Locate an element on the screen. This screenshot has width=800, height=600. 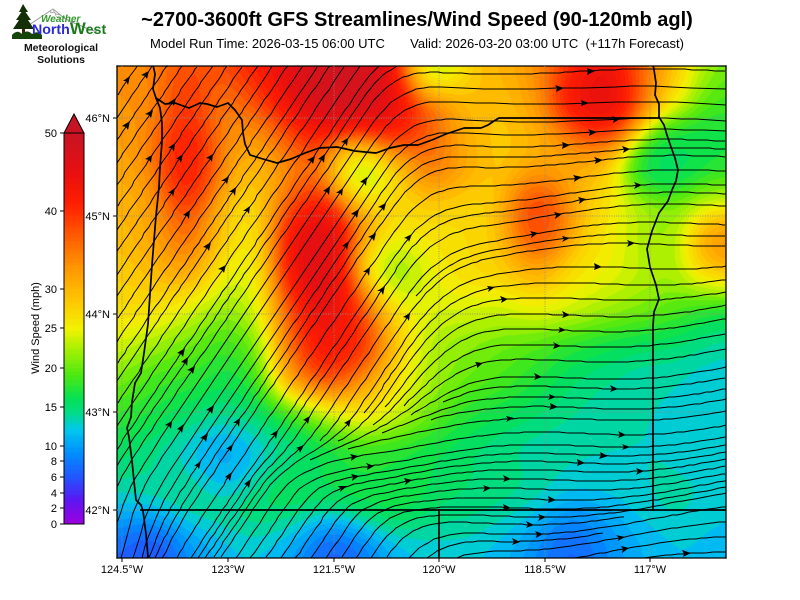
svg-text: 43°N is located at coordinates (97, 413).